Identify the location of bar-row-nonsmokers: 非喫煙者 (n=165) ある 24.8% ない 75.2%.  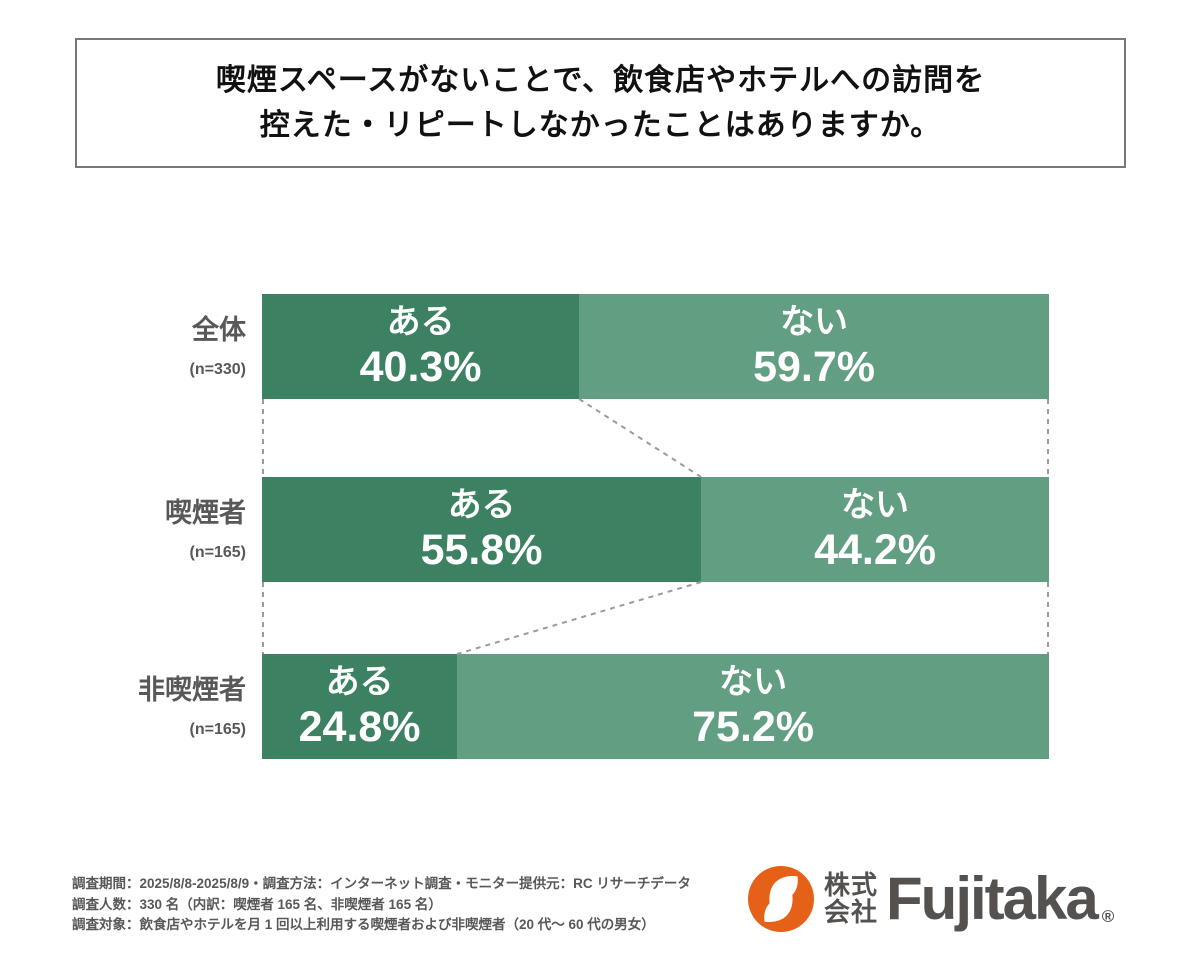
(560, 706).